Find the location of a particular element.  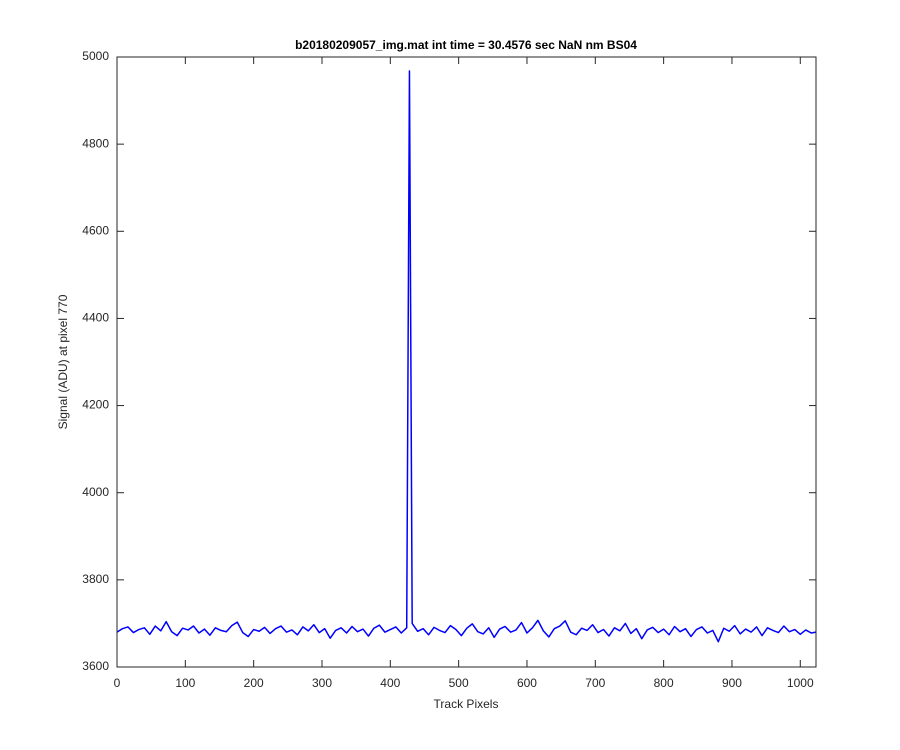

y-tick-label: 4600 is located at coordinates (95, 230).